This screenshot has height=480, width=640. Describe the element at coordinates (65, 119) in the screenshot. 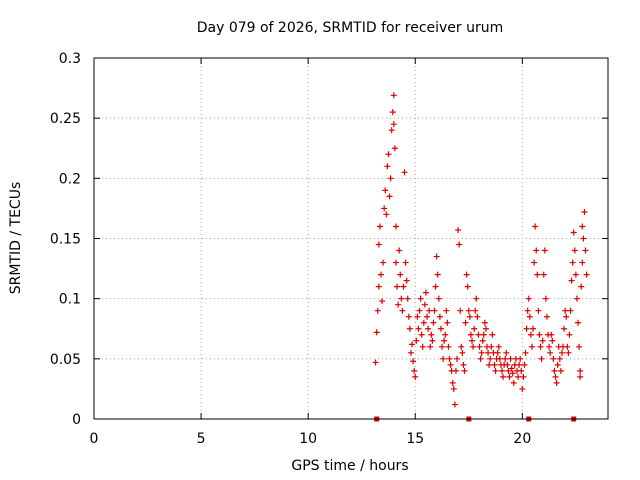

I see `y-tick-label: 0.25` at that location.